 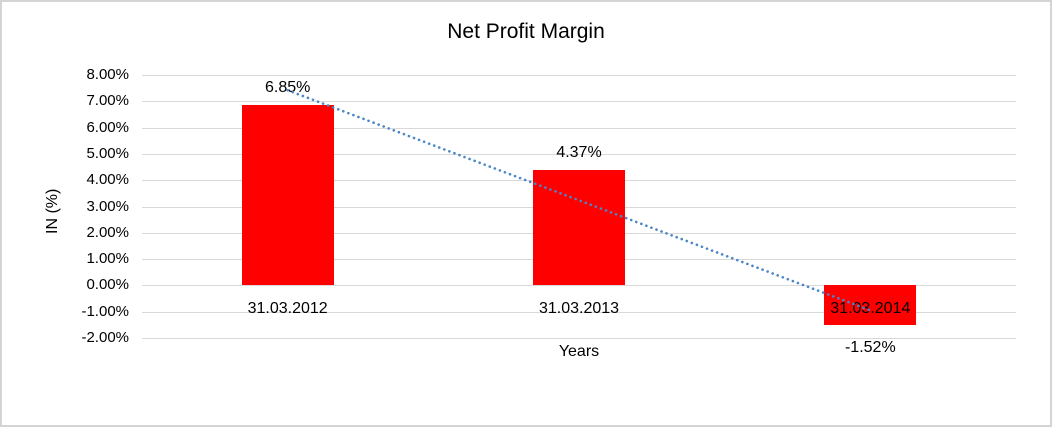 I want to click on y-axis-tick-label: 5.00%, so click(x=107, y=153).